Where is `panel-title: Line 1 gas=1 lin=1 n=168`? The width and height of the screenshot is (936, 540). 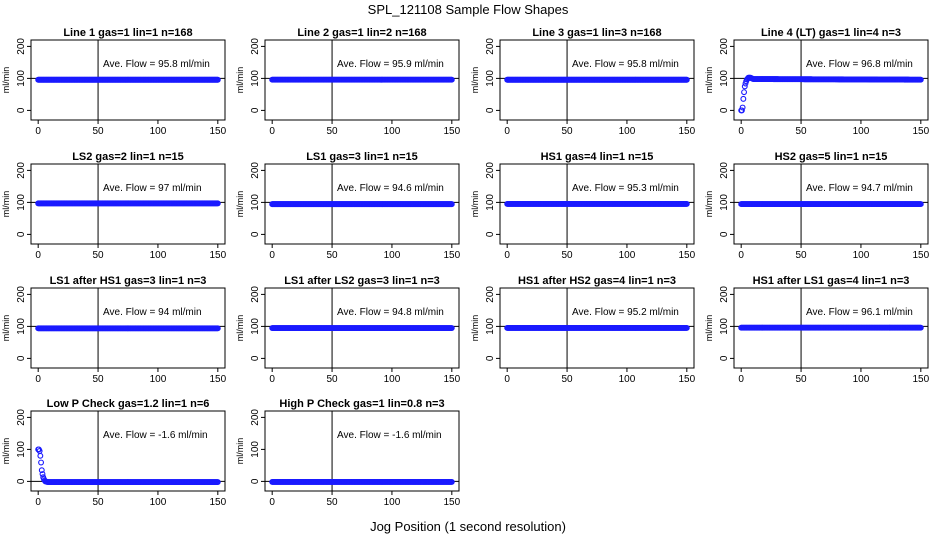
panel-title: Line 1 gas=1 lin=1 n=168 is located at coordinates (127, 33).